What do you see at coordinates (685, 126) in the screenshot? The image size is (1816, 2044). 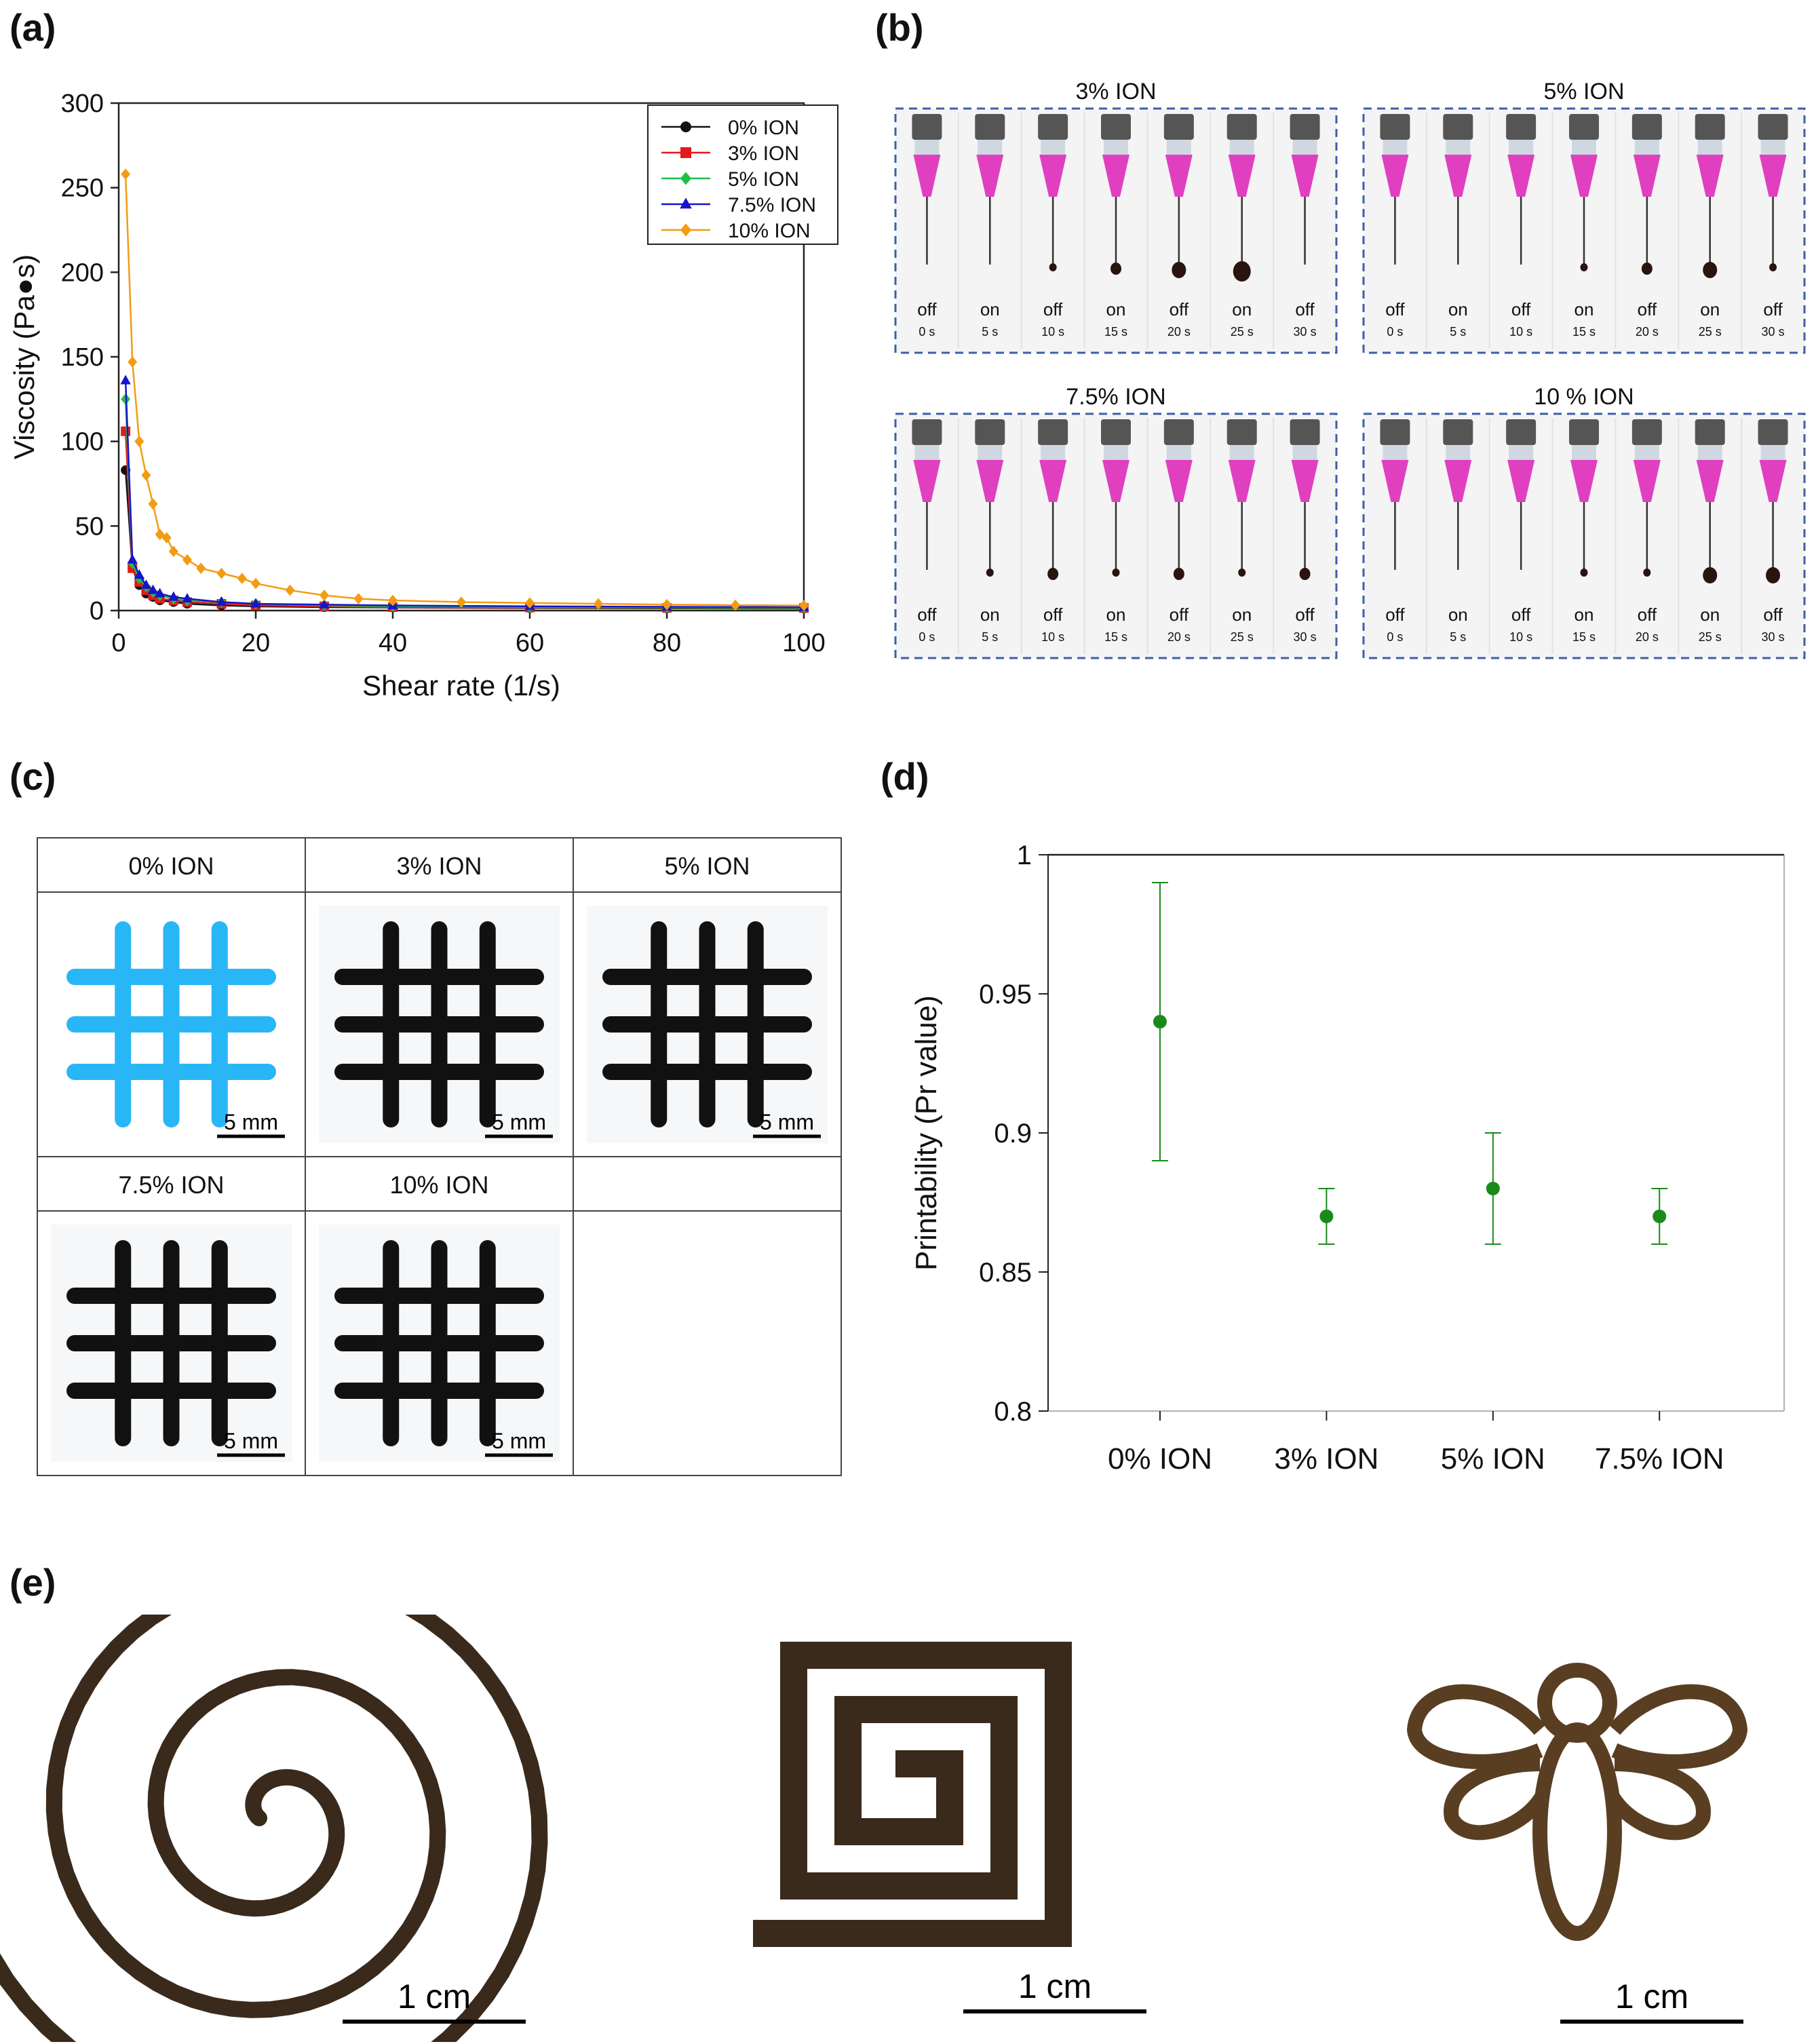 I see `legend-marker` at bounding box center [685, 126].